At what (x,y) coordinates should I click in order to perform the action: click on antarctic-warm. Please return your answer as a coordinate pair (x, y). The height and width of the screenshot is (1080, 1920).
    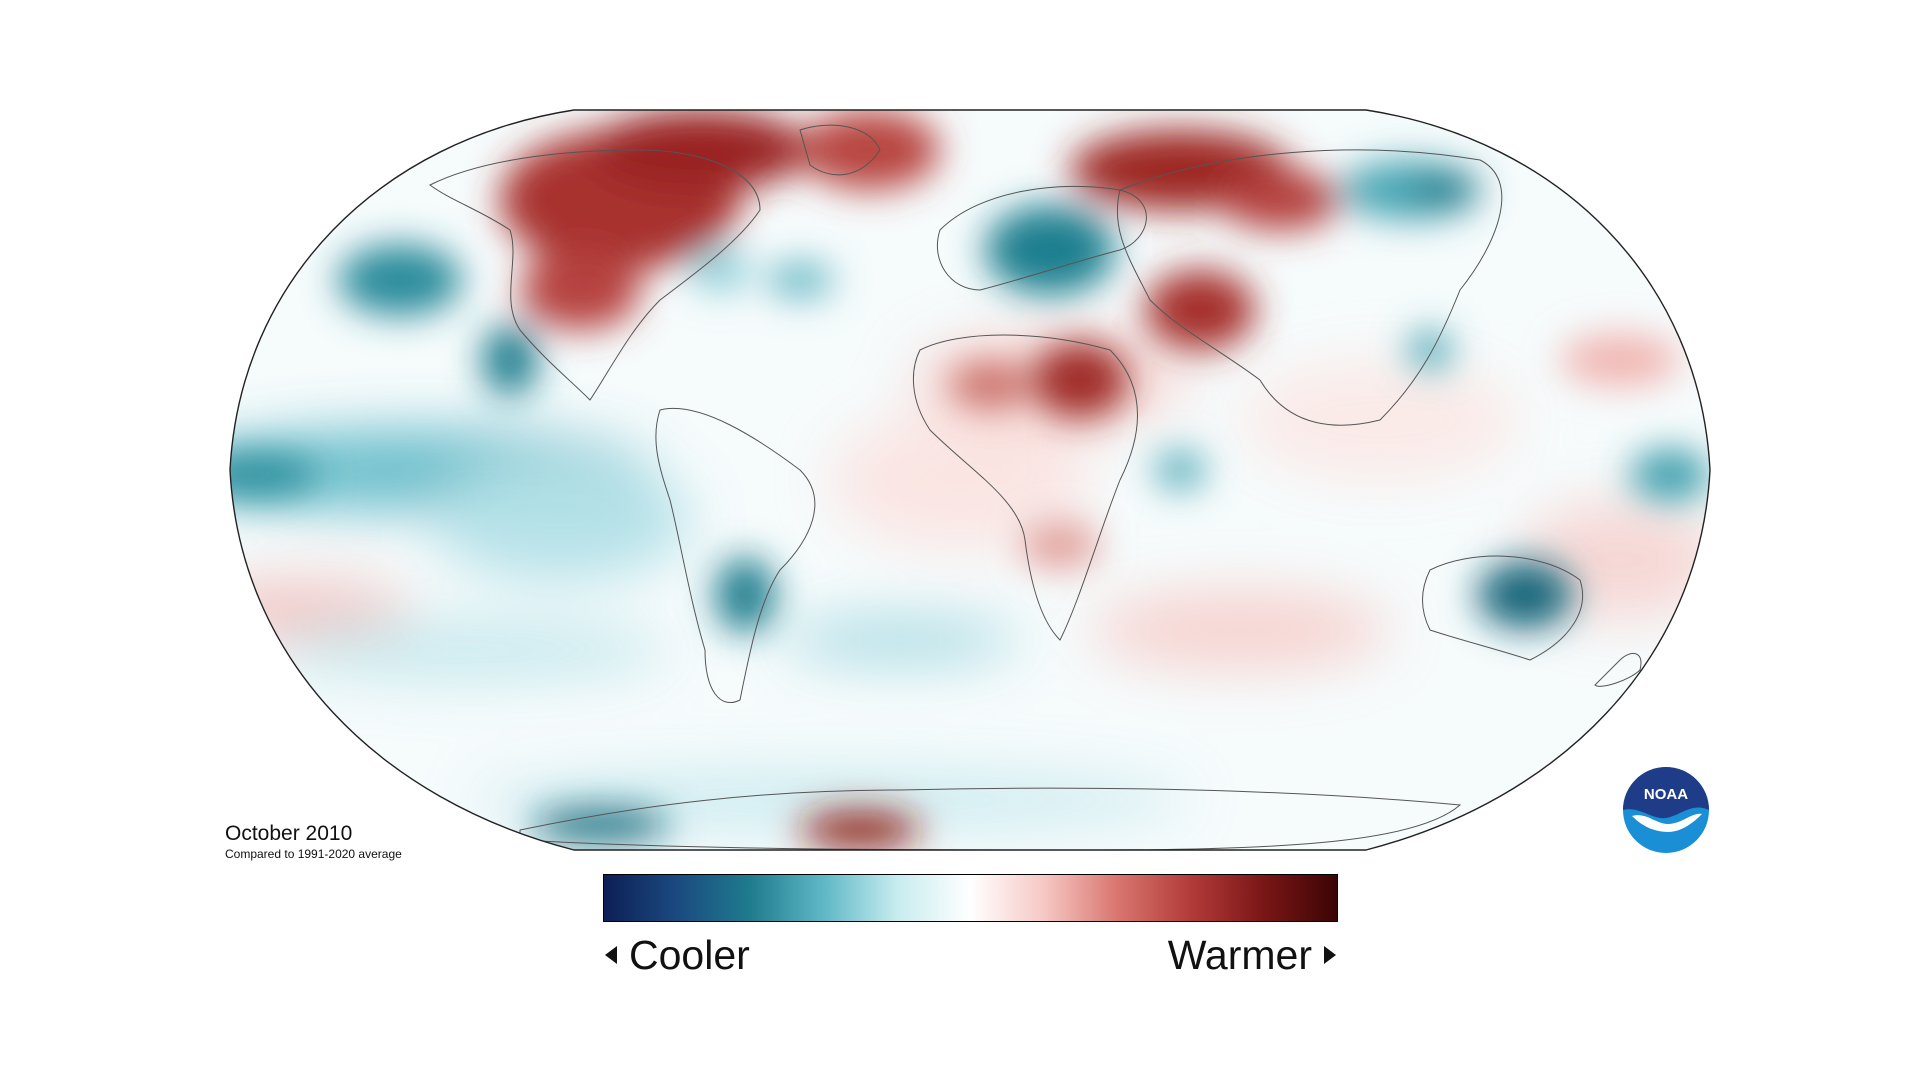
    Looking at the image, I should click on (860, 830).